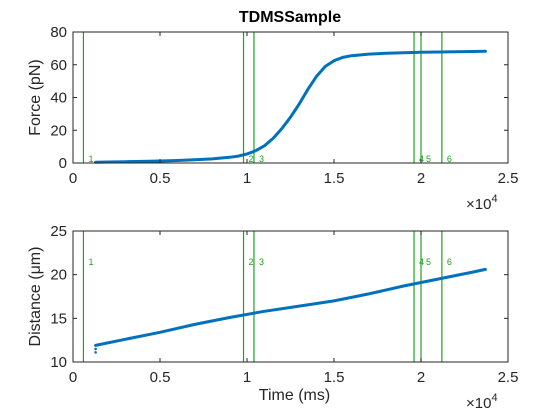  Describe the element at coordinates (290, 17) in the screenshot. I see `chart-title: TDMSSample` at that location.